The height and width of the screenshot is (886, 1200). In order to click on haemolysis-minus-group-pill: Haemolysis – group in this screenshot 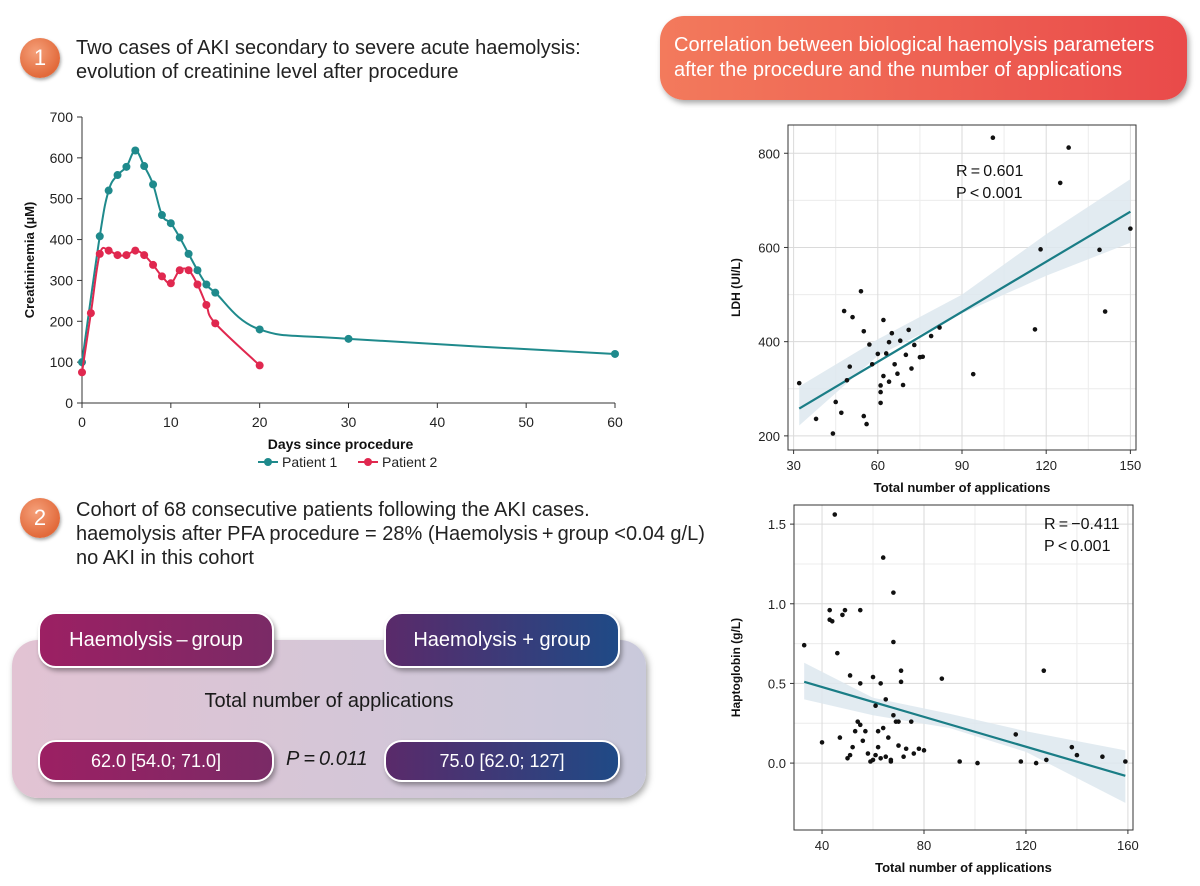, I will do `click(156, 640)`.